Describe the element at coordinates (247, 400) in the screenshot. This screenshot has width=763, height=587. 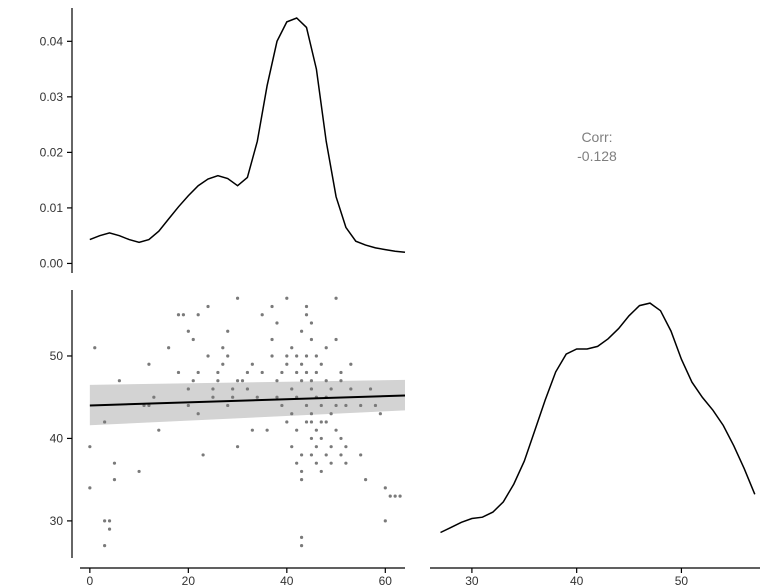
I see `regression-line` at that location.